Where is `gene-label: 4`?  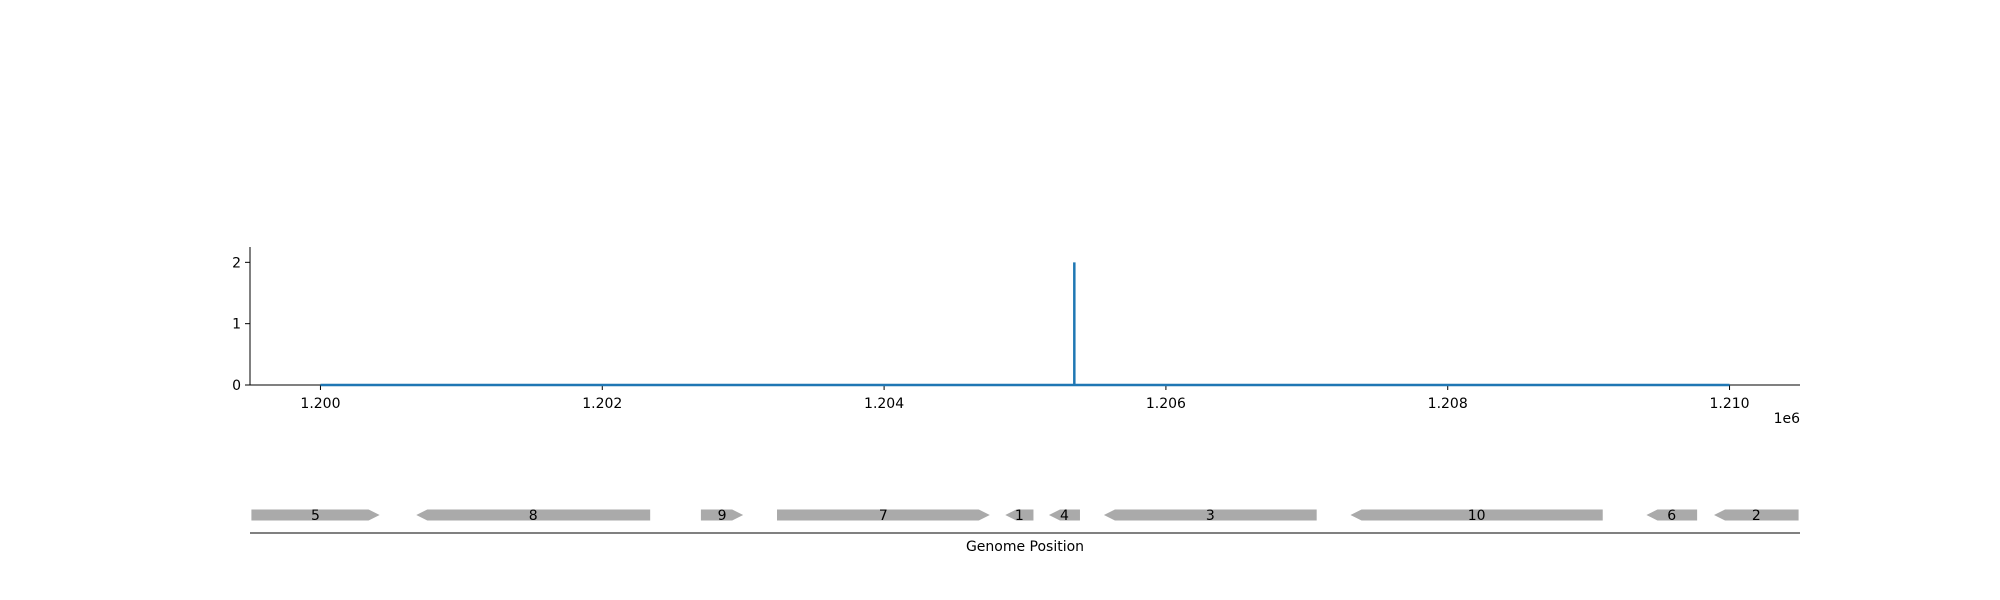 gene-label: 4 is located at coordinates (1064, 516).